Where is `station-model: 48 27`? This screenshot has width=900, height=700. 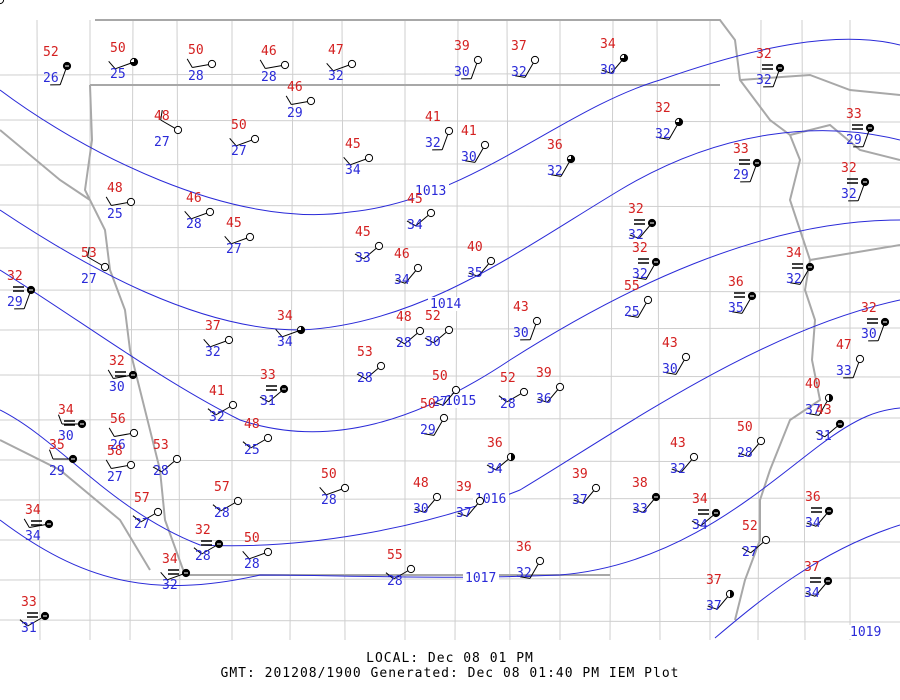
station-model: 48 27 is located at coordinates (168, 129).